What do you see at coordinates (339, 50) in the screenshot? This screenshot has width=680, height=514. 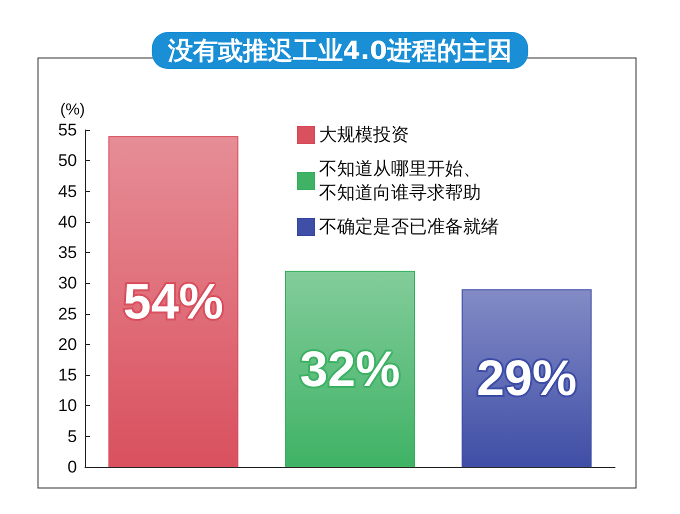 I see `chart-title: 没有或推迟工业4.0进程的主因` at bounding box center [339, 50].